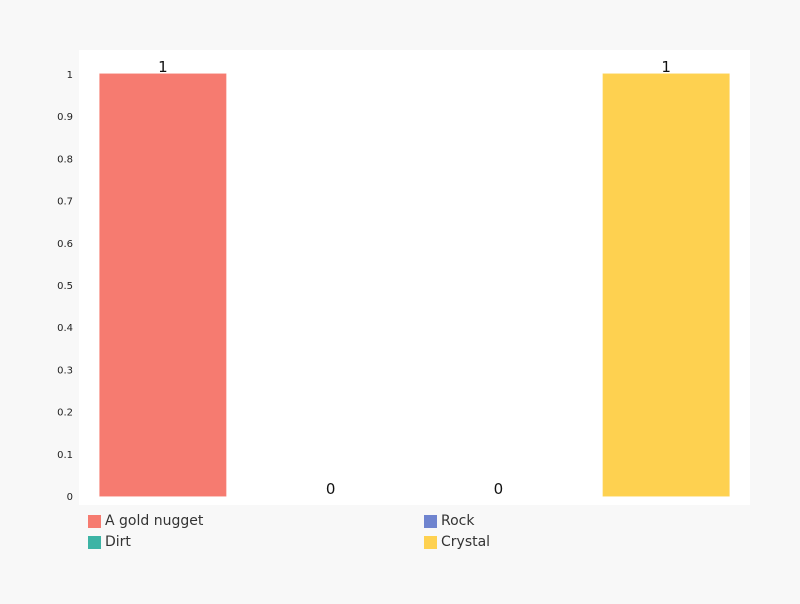 This screenshot has width=800, height=604. I want to click on legend-item: Dirt, so click(256, 542).